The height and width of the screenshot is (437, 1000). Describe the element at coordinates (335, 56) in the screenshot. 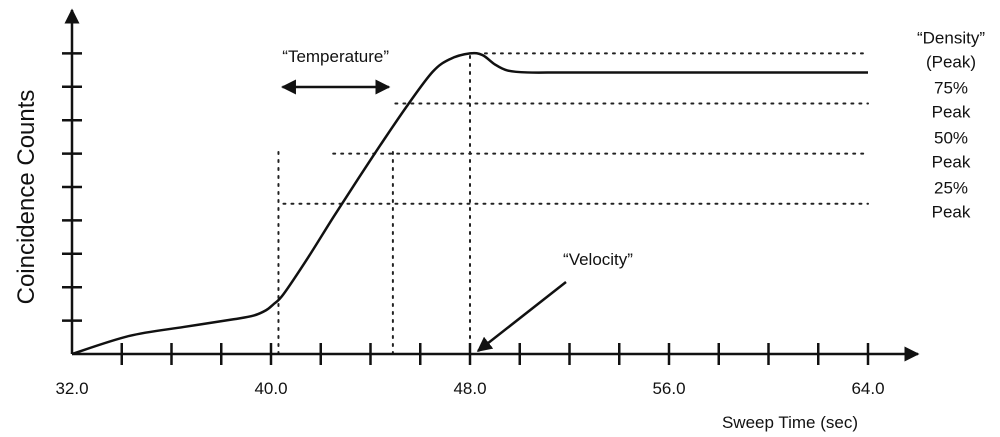

I see `temperature-label: “Temperature”` at that location.